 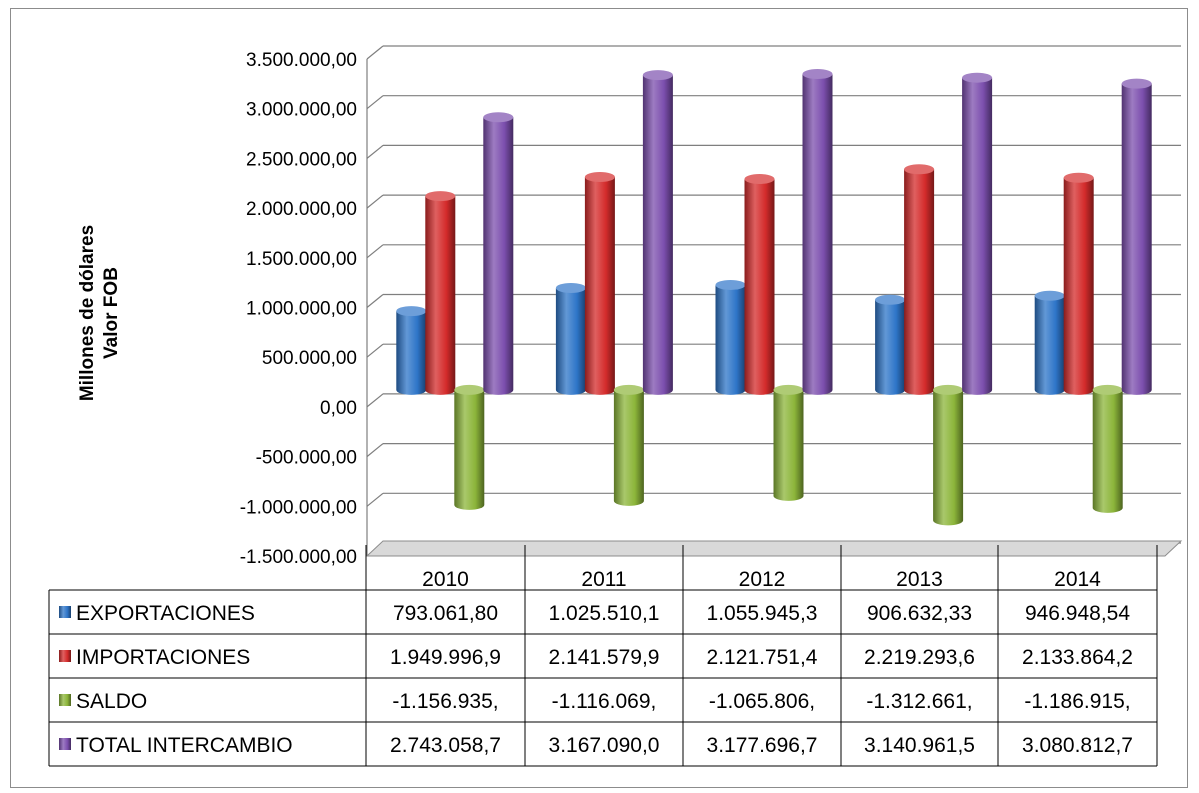 I want to click on table-cell: 2.219.293,6, so click(x=919, y=657).